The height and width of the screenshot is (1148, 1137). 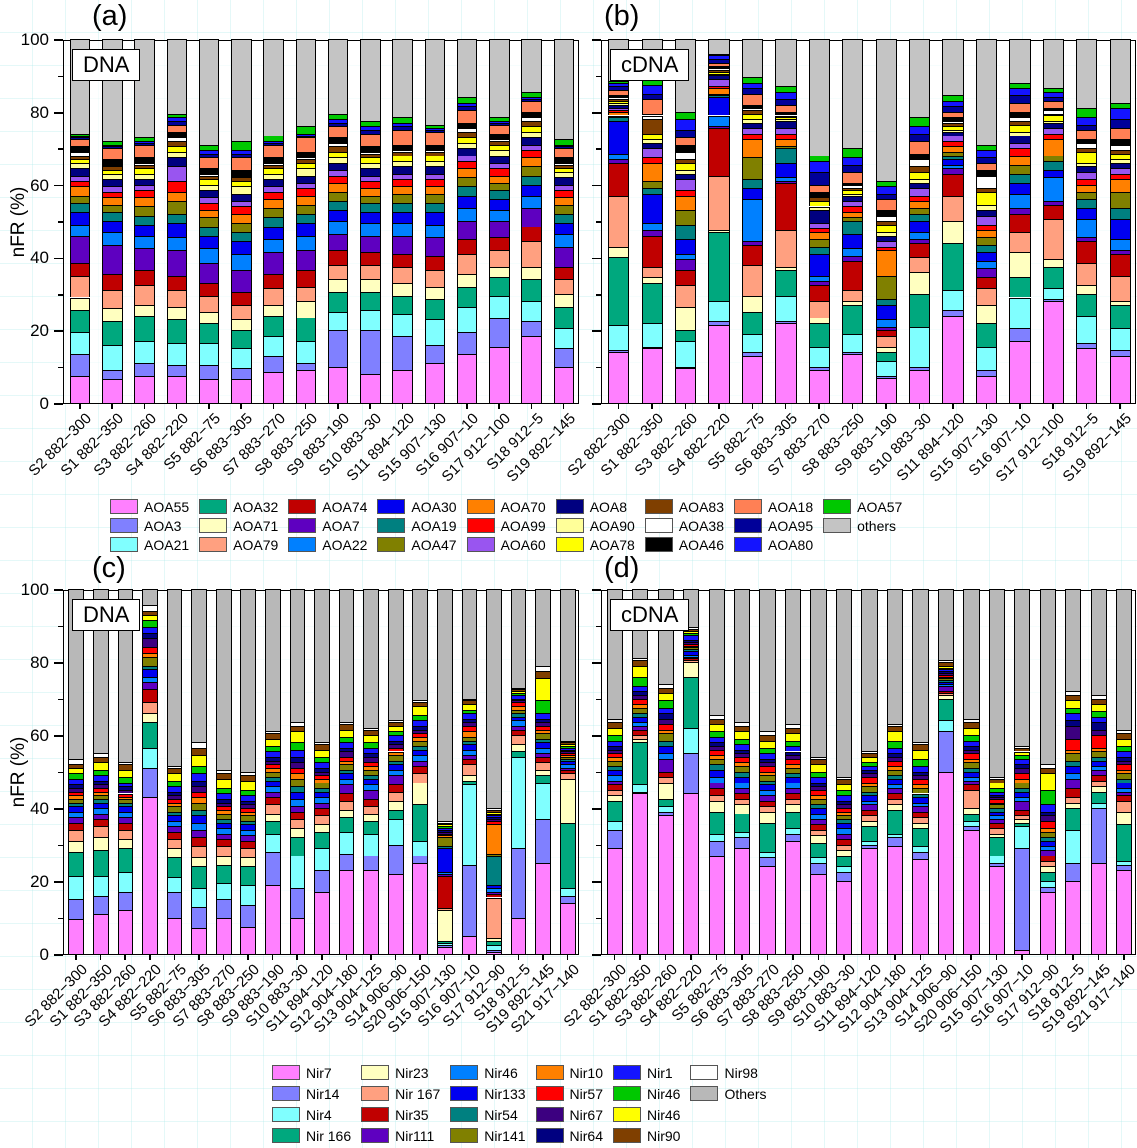 I want to click on legend-item: AOA70, so click(x=506, y=506).